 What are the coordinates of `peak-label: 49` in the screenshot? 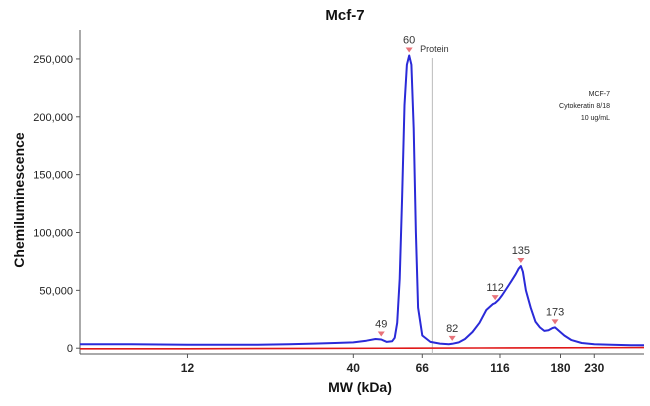 It's located at (381, 325).